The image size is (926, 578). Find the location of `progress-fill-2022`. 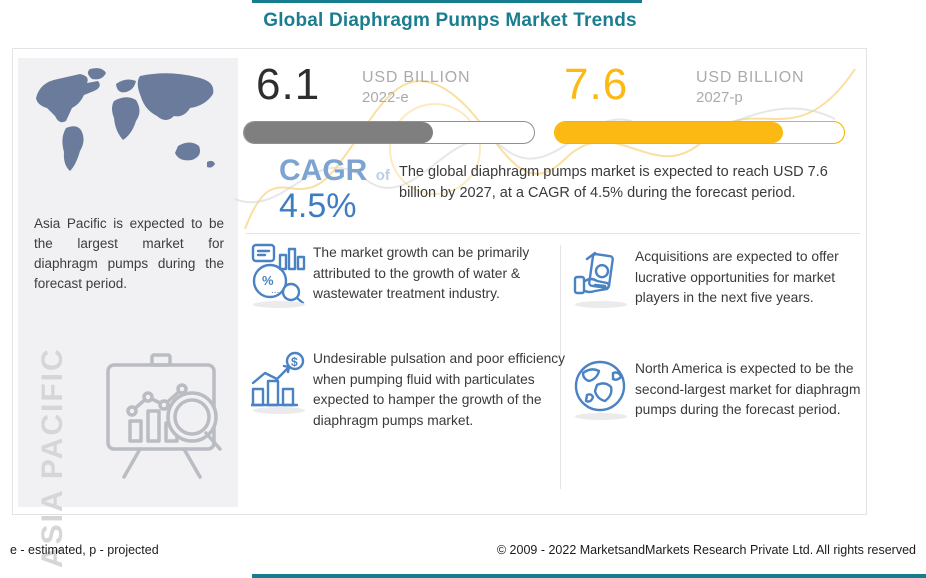

progress-fill-2022 is located at coordinates (338, 132).